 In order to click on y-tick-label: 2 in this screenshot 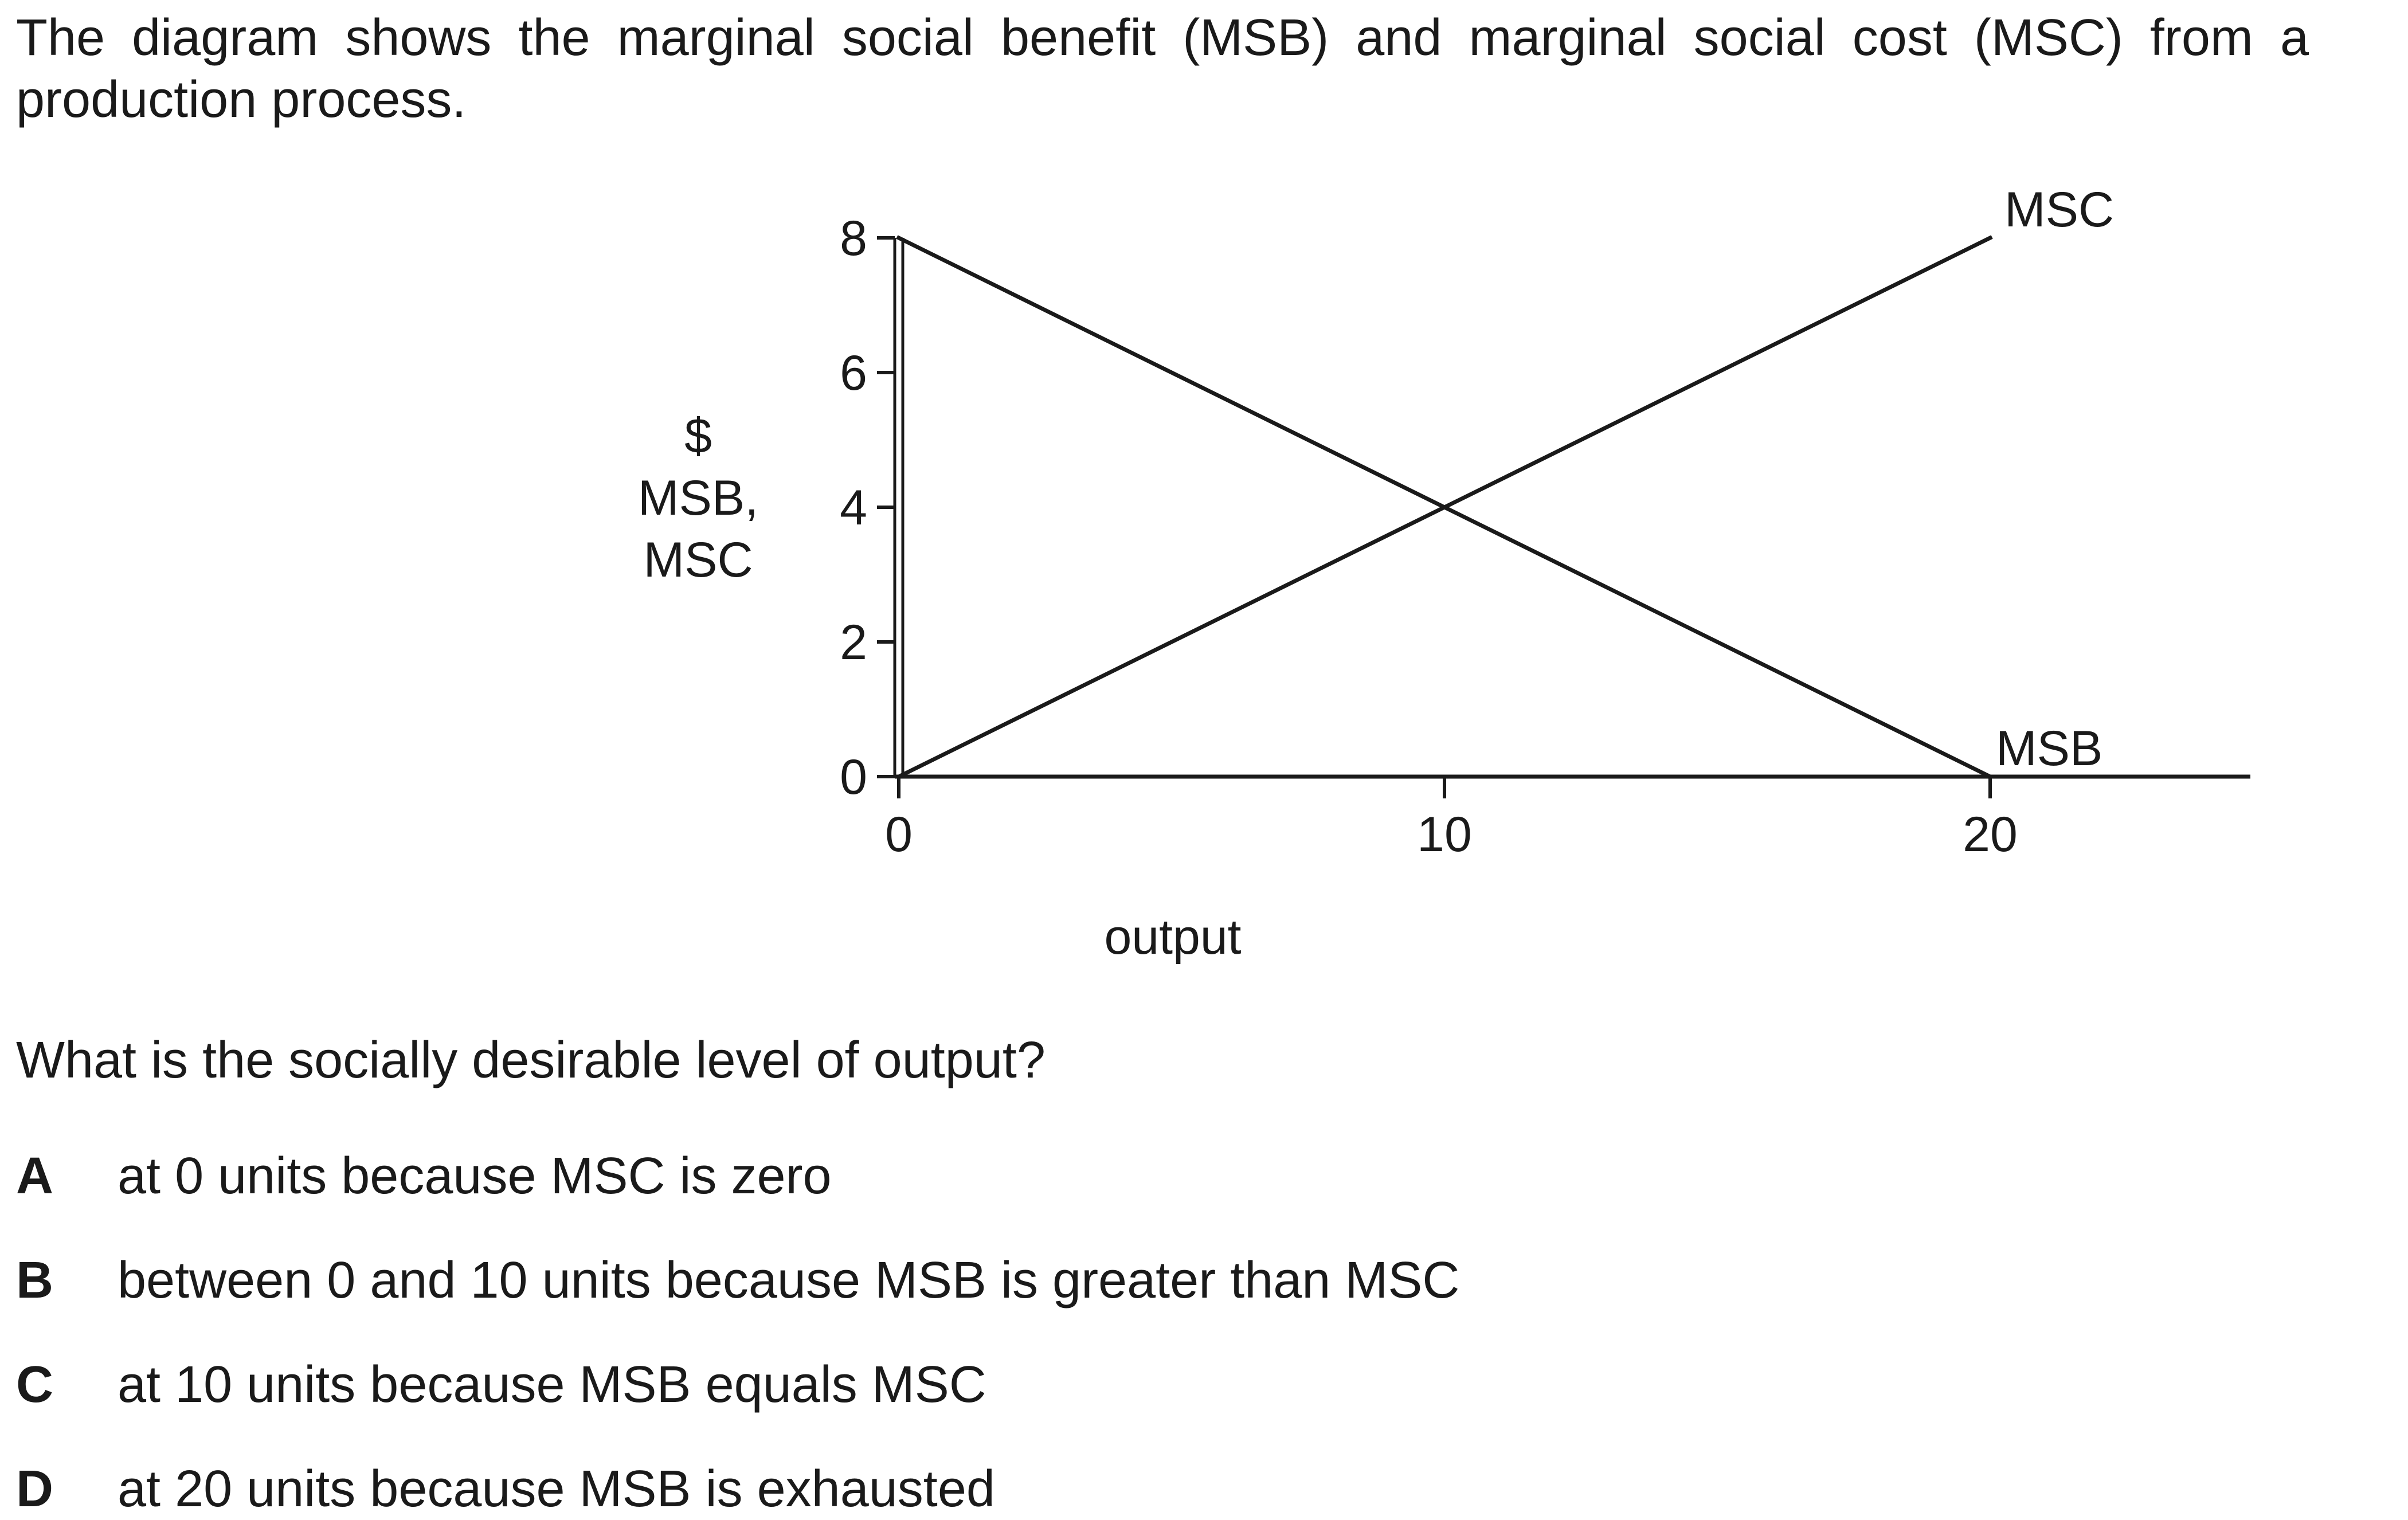, I will do `click(853, 642)`.